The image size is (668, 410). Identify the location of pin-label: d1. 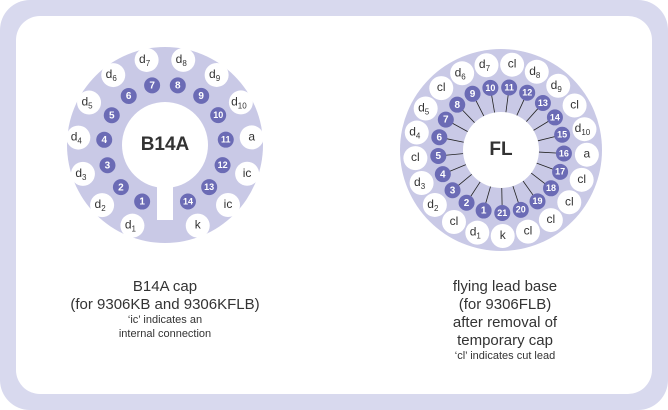
(131, 226).